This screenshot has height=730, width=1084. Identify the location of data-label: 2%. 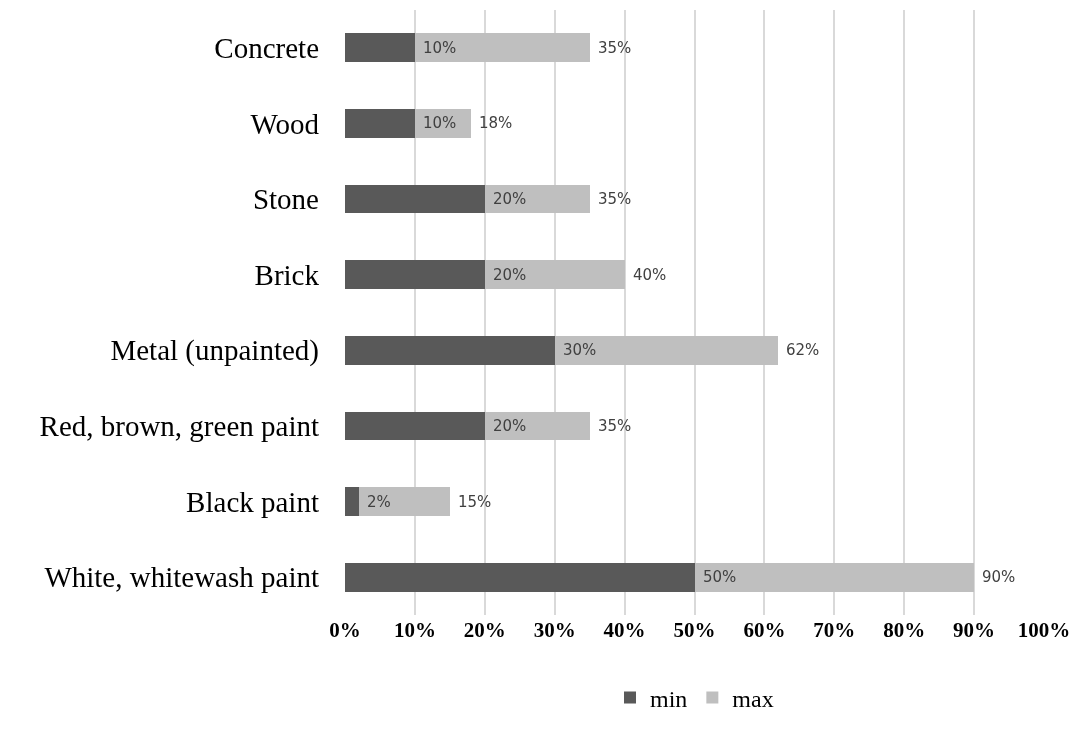
(379, 502).